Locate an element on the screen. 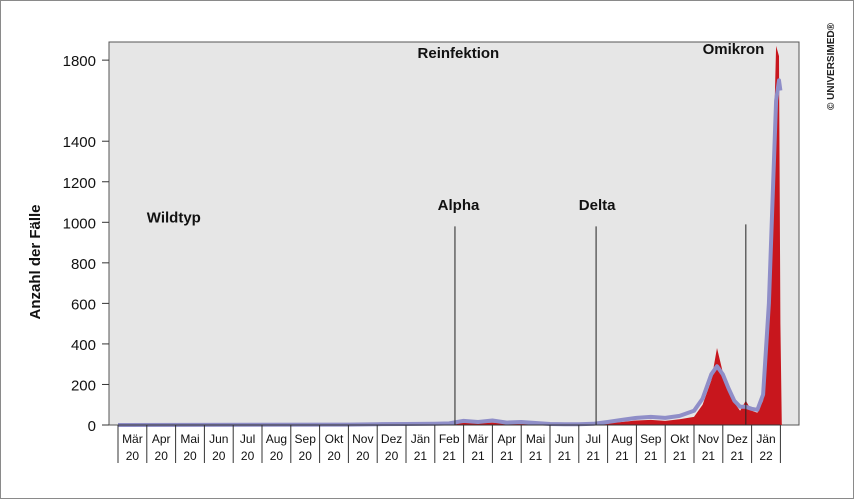  copyright-note: © UNIVERSIMED® is located at coordinates (836, 69).